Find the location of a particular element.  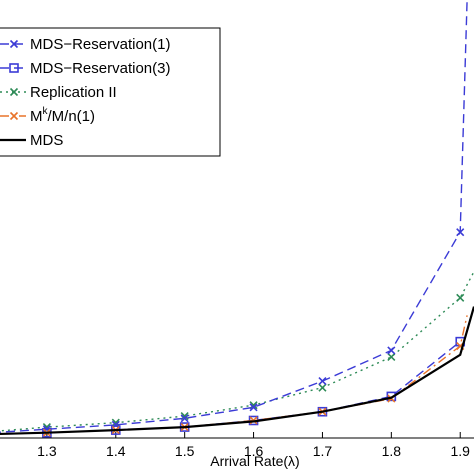

x-tick-label: 1.4 is located at coordinates (116, 451).